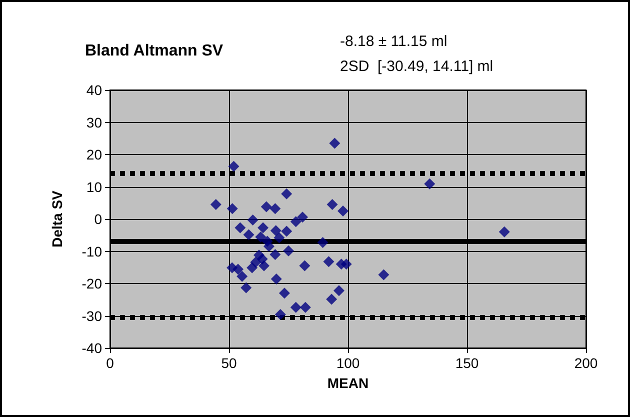 The width and height of the screenshot is (630, 417). I want to click on text: 2SD [-30.49, 14.11] ml, so click(417, 66).